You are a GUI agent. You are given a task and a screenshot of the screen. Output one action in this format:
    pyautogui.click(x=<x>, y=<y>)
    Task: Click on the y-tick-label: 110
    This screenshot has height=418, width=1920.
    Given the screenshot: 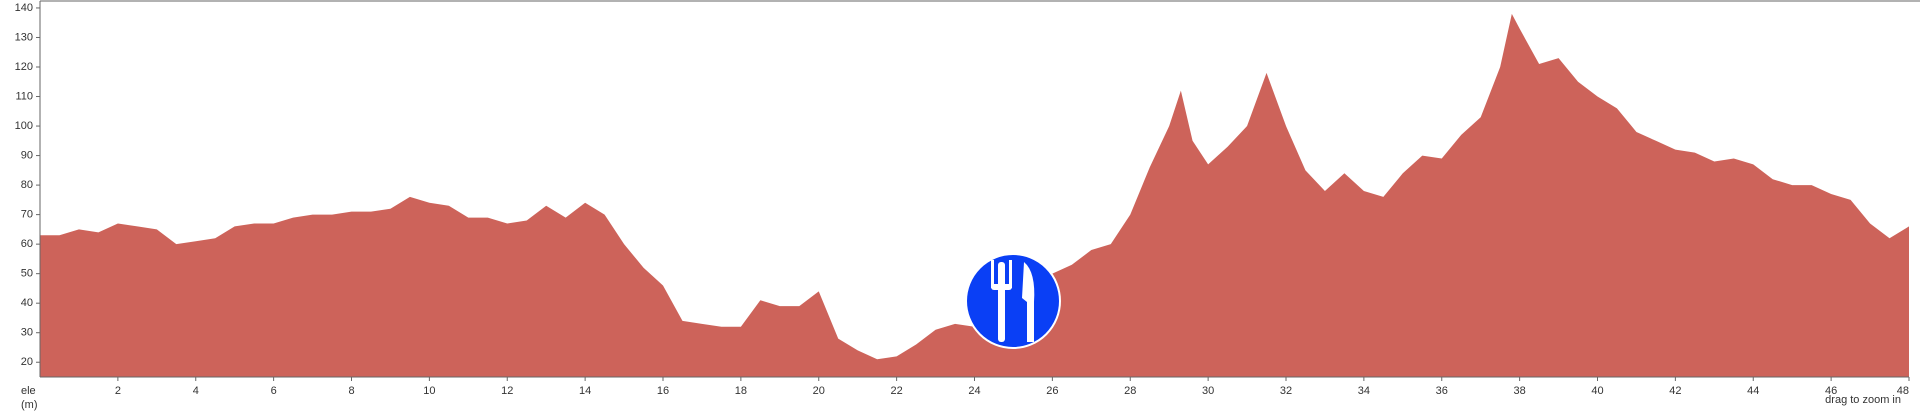 What is the action you would take?
    pyautogui.click(x=24, y=96)
    